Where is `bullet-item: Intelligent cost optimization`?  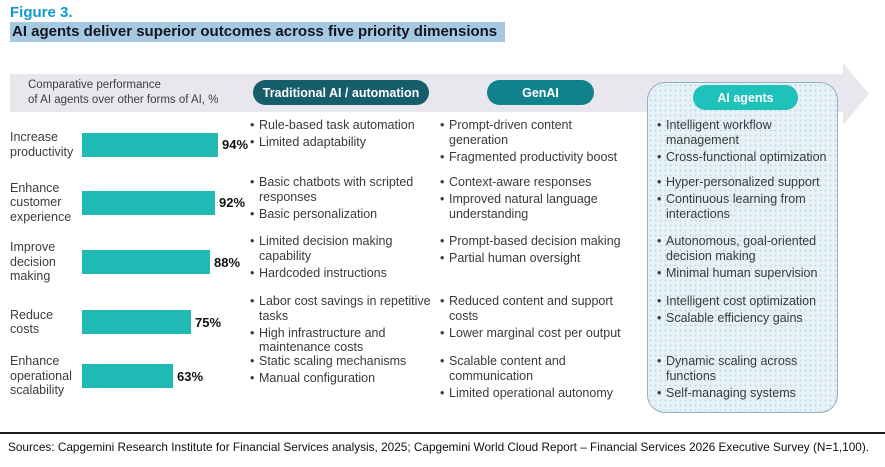 bullet-item: Intelligent cost optimization is located at coordinates (748, 301).